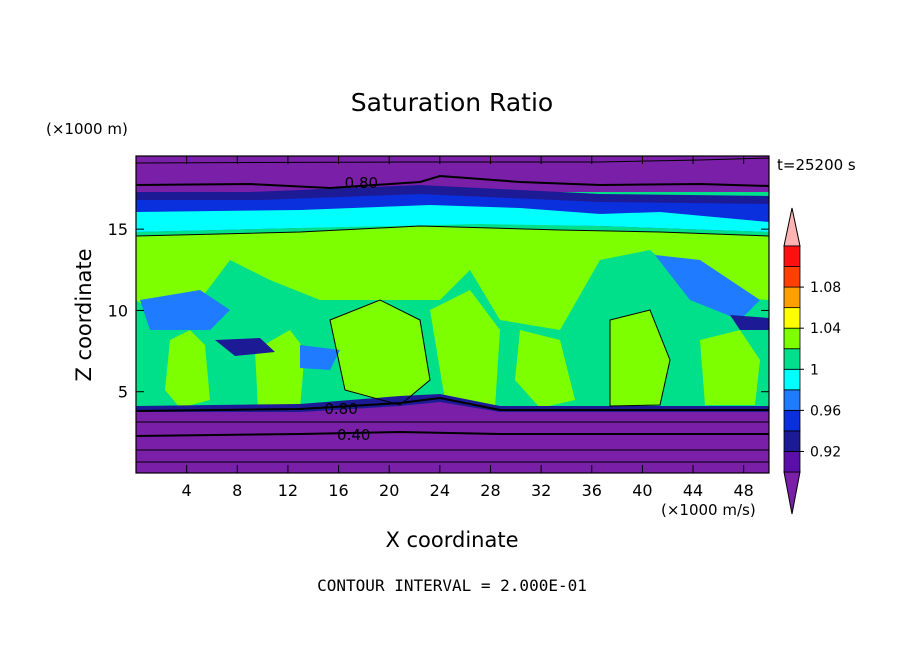  I want to click on y-tick-label-0: 5, so click(123, 392).